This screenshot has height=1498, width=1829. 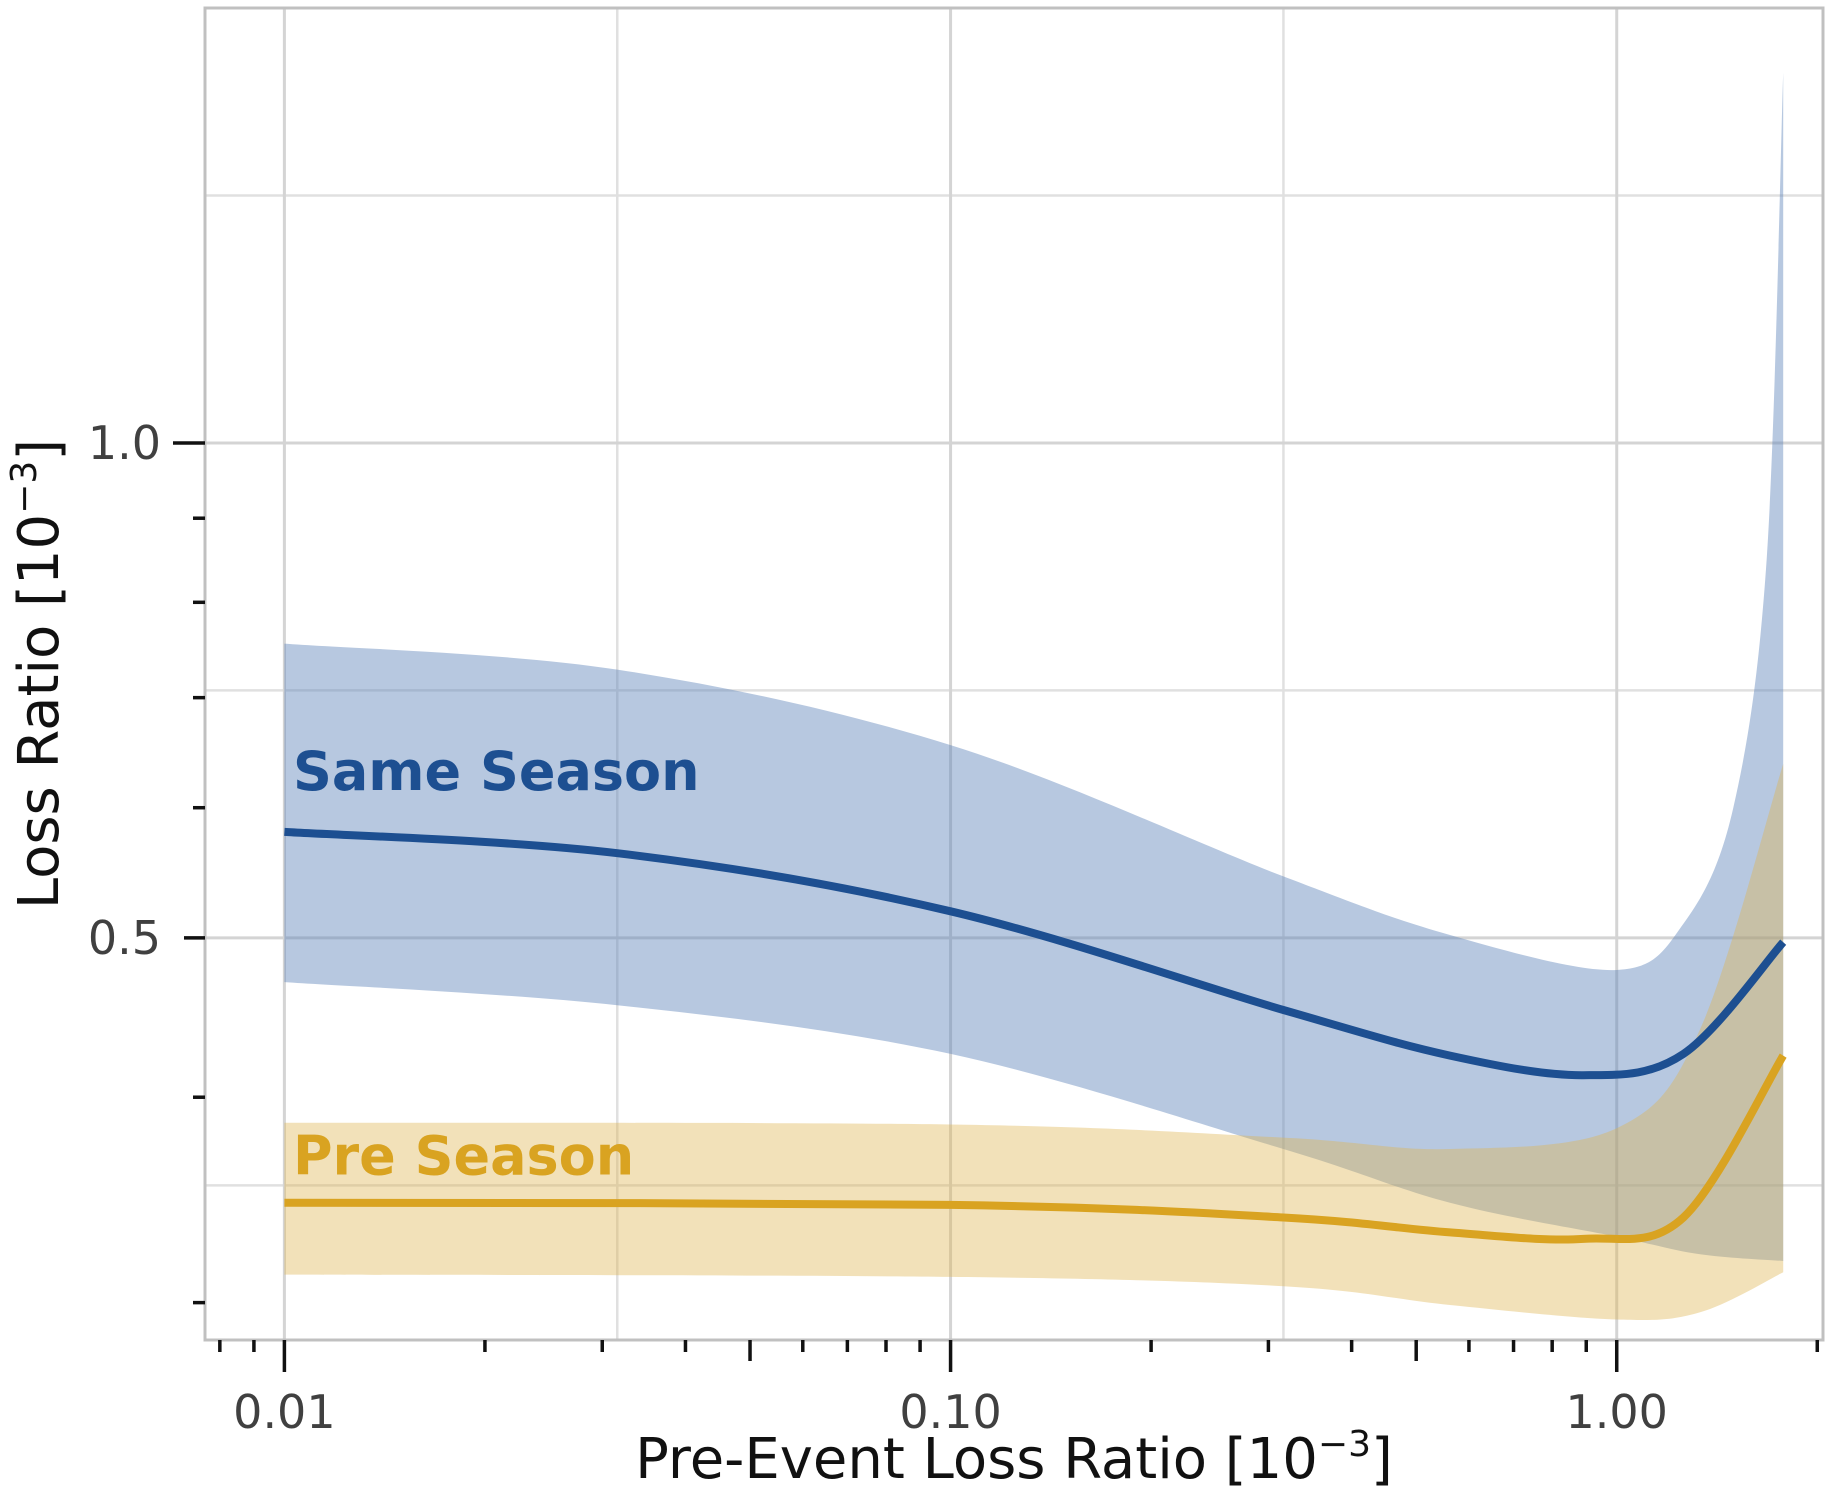 What do you see at coordinates (950, 1412) in the screenshot?
I see `x-tick-label: 0.10` at bounding box center [950, 1412].